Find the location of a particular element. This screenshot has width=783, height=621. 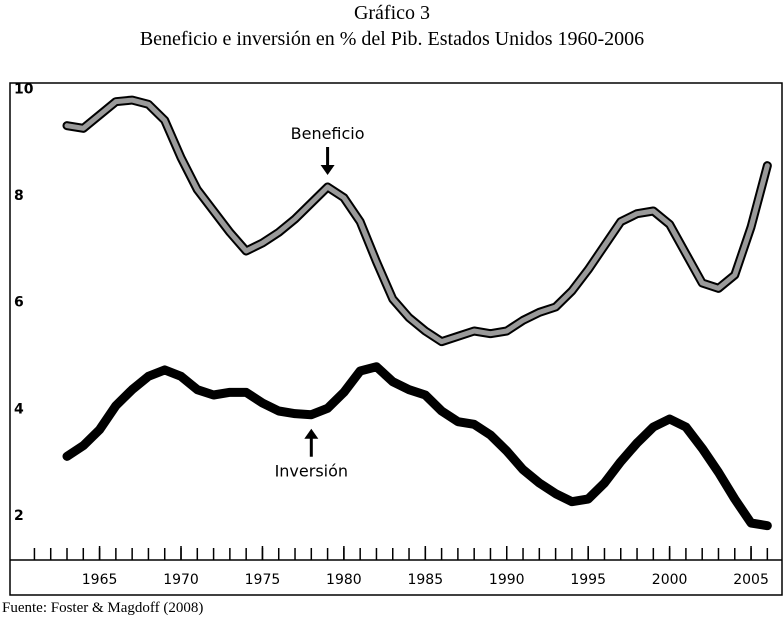

x-tick-label: 2000 is located at coordinates (670, 580).